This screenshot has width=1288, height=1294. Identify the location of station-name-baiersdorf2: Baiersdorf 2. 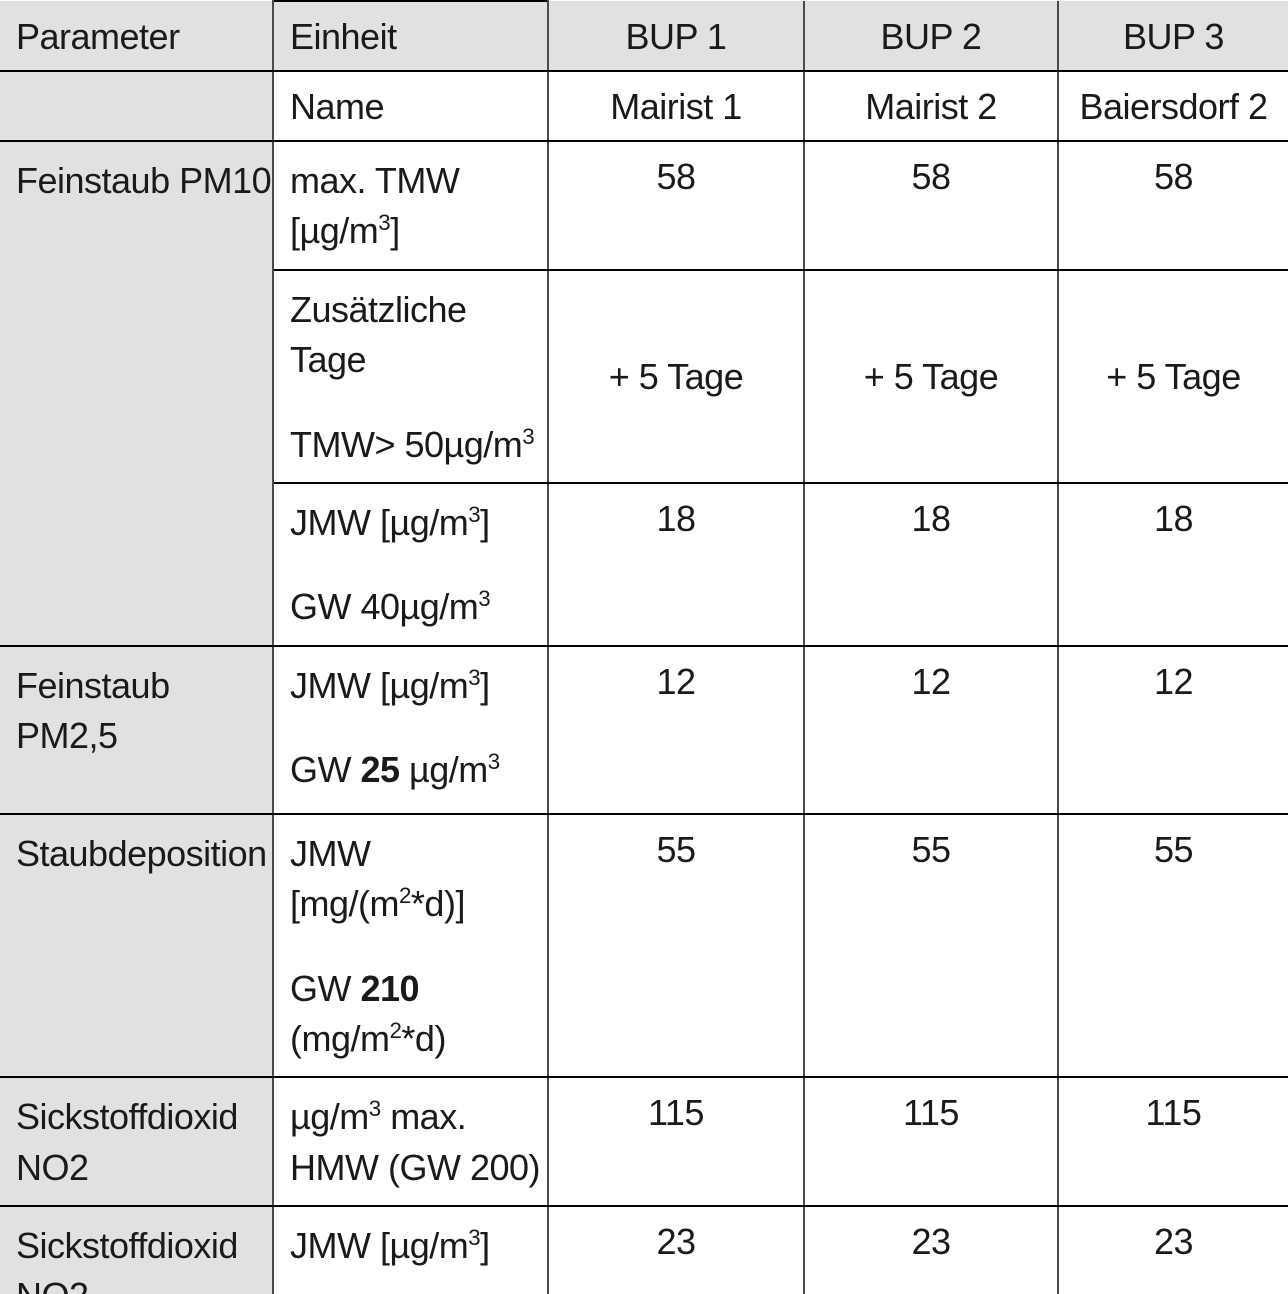
(1172, 106).